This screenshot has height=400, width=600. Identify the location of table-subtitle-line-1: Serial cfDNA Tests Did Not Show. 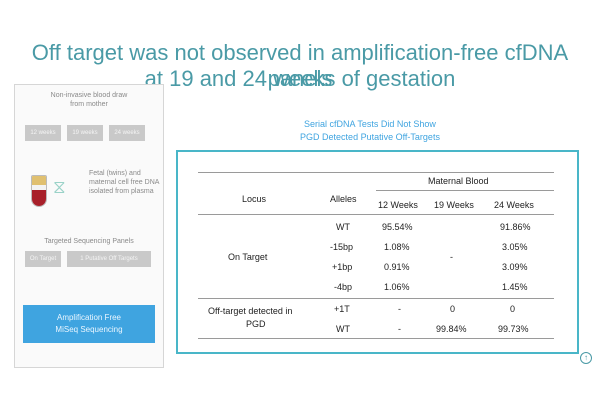
(370, 124).